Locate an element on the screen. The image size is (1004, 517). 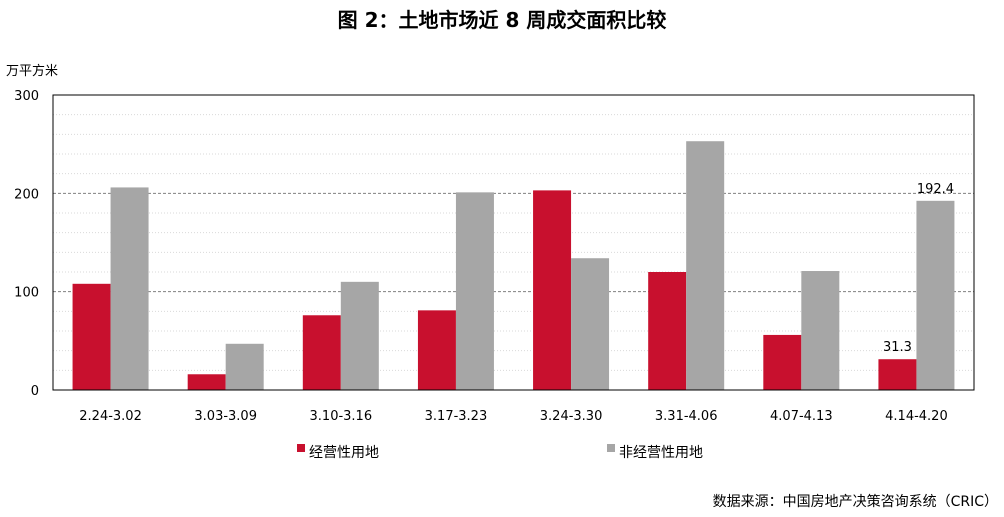
y-axis-unit-label: 万平方米 is located at coordinates (32, 71).